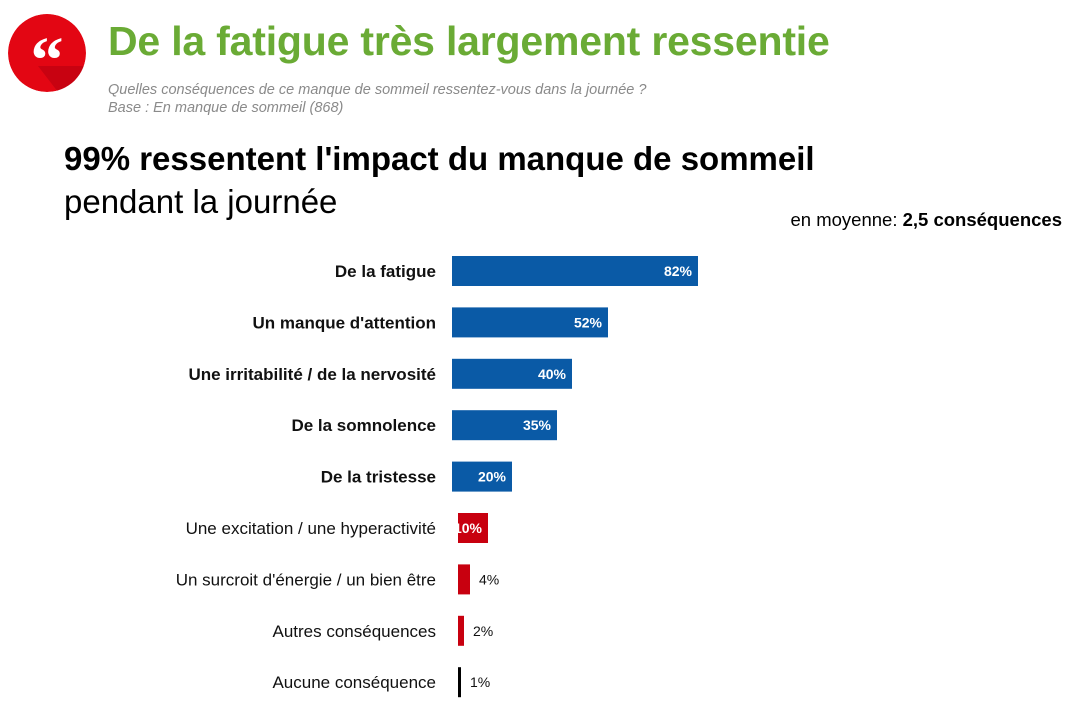 The height and width of the screenshot is (707, 1070). What do you see at coordinates (489, 579) in the screenshot?
I see `value-label-6: 4%` at bounding box center [489, 579].